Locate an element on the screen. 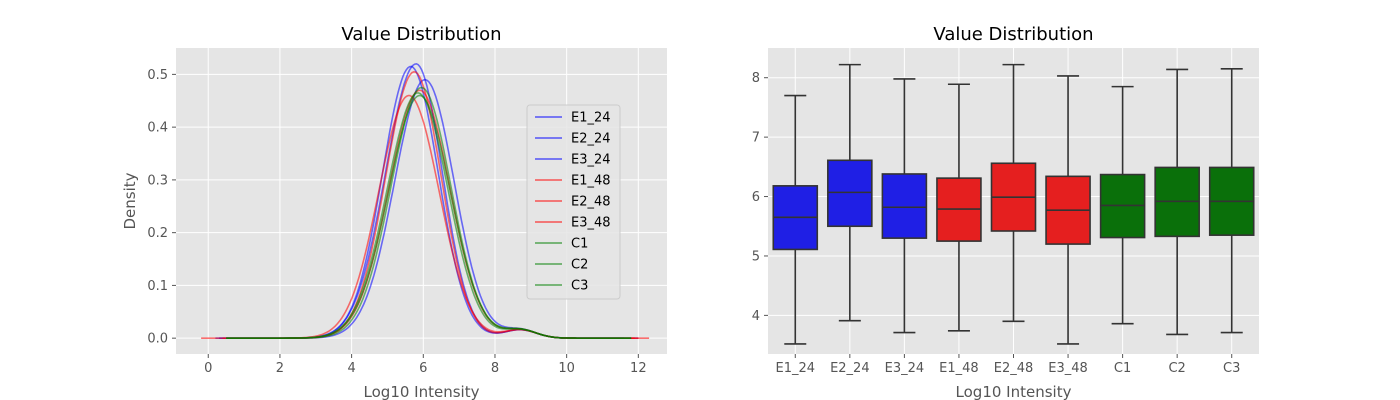 The width and height of the screenshot is (1400, 400). x-tick-label: E2_24 is located at coordinates (850, 368).